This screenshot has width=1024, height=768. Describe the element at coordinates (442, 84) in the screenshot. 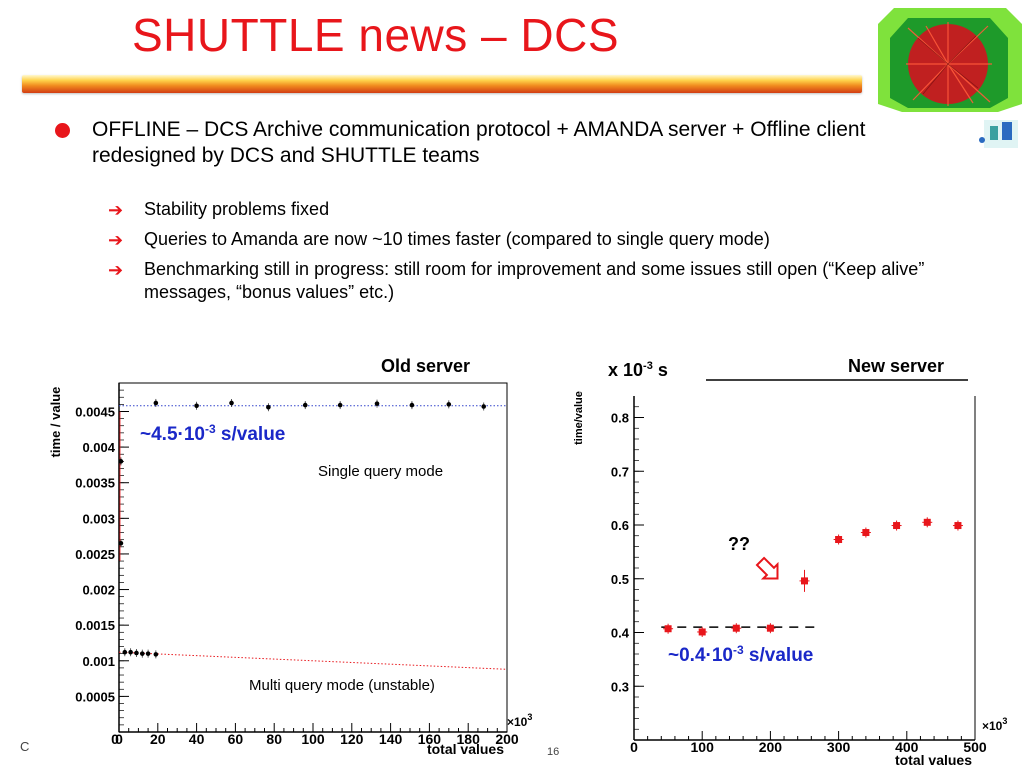

I see `title-underline-bar` at that location.